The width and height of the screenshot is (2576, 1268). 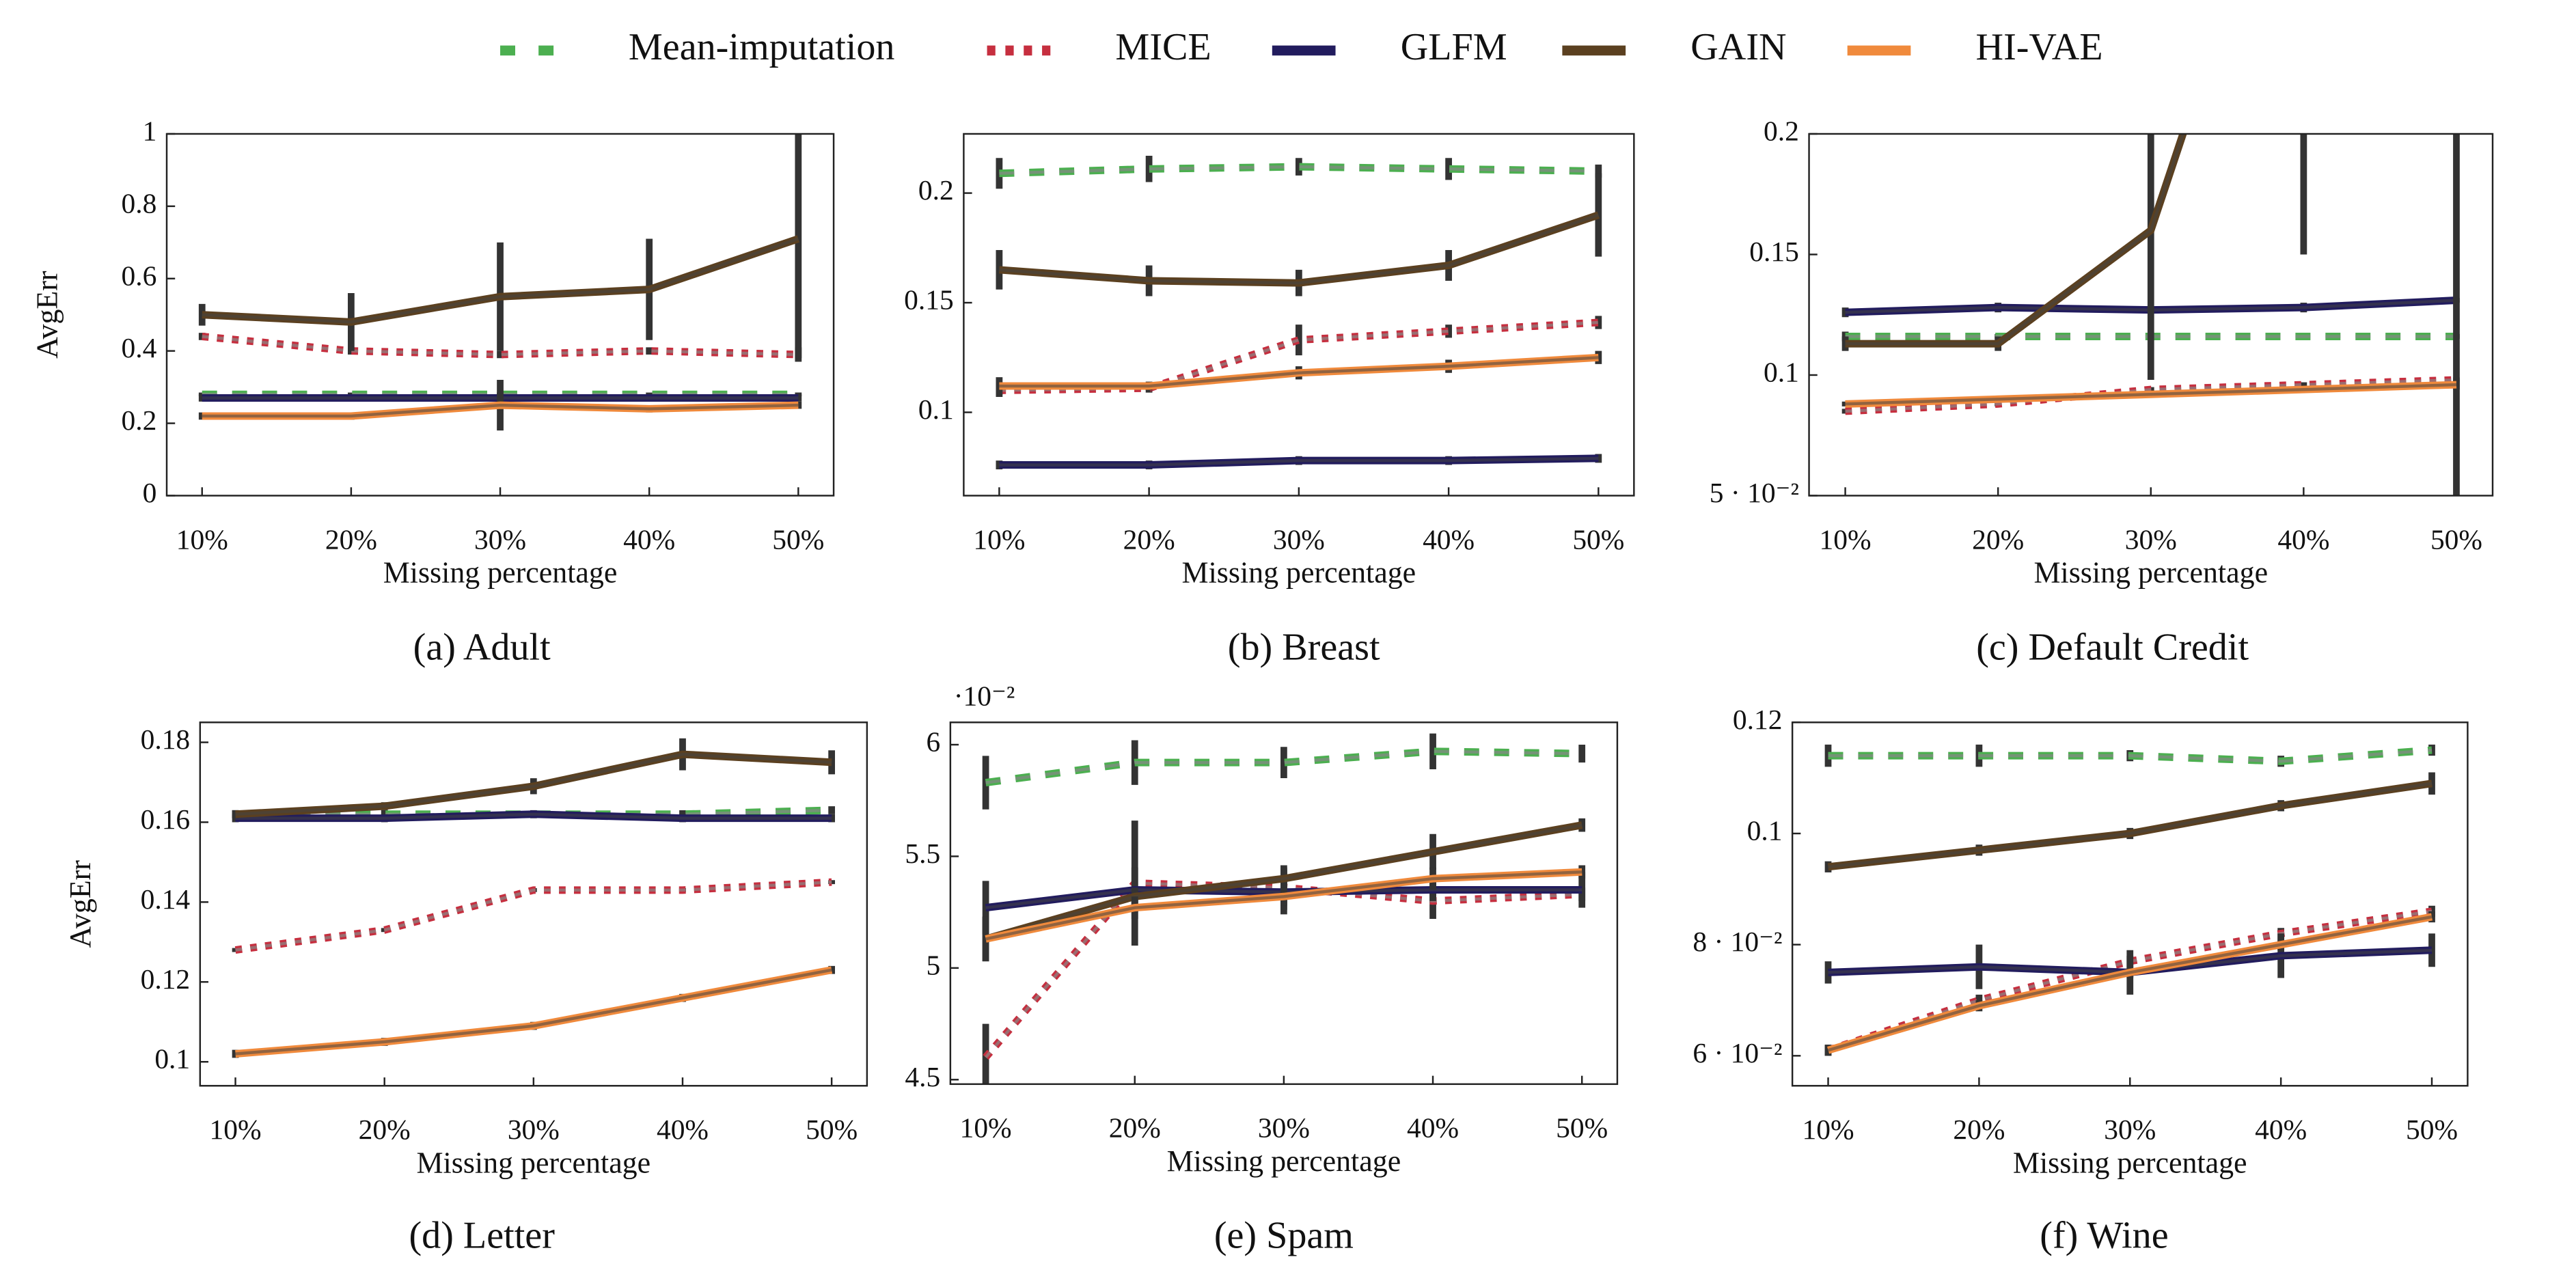 What do you see at coordinates (1454, 47) in the screenshot?
I see `legend-label: GLFM` at bounding box center [1454, 47].